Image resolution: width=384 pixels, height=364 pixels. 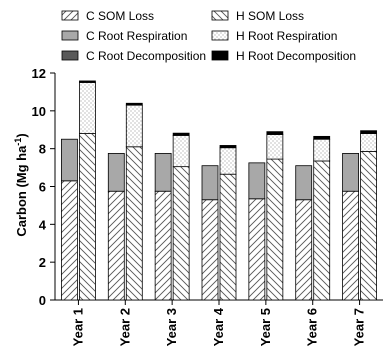 I want to click on legend-label-c-som-loss: C SOM Loss, so click(x=120, y=16).